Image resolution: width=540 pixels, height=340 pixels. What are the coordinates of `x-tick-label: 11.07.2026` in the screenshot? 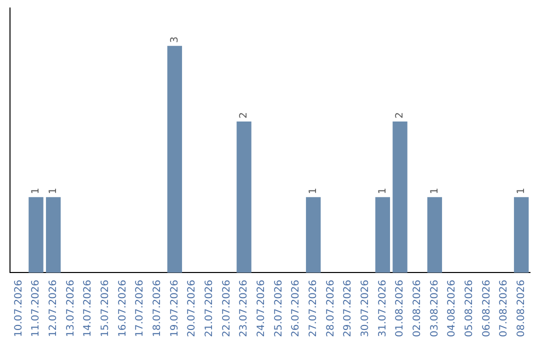 It's located at (36, 309).